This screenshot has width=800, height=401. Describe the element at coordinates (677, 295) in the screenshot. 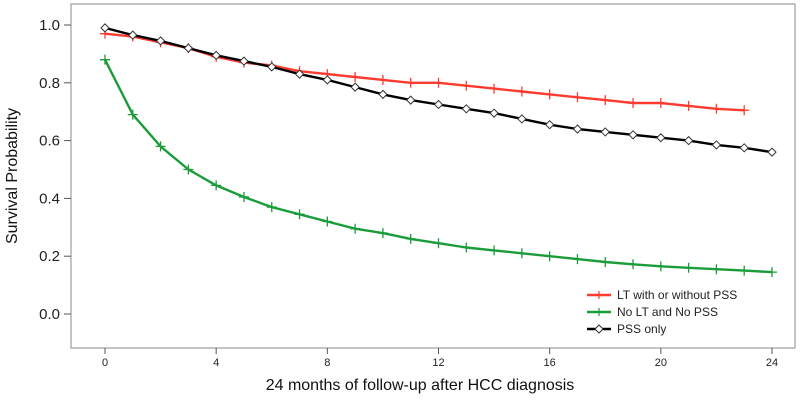

I see `legend-label: LT with or without PSS` at that location.